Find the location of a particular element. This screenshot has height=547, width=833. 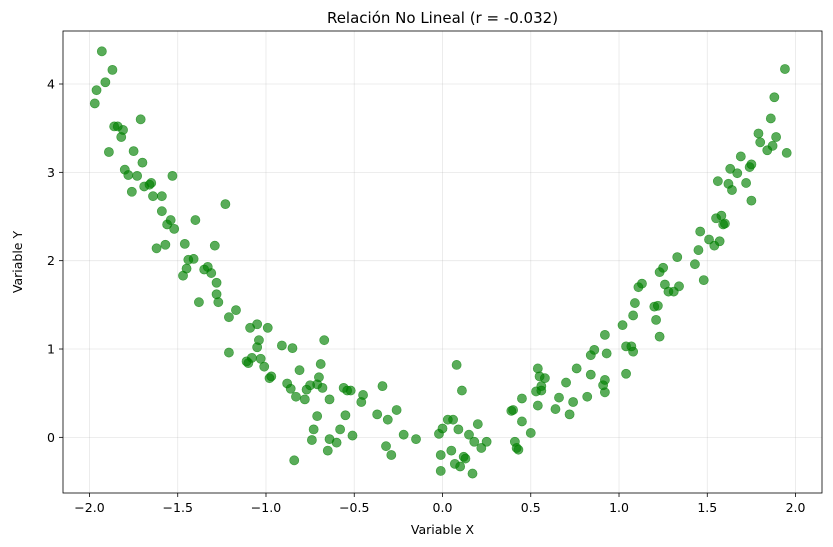

x-tick-label: 0.0 is located at coordinates (443, 507).